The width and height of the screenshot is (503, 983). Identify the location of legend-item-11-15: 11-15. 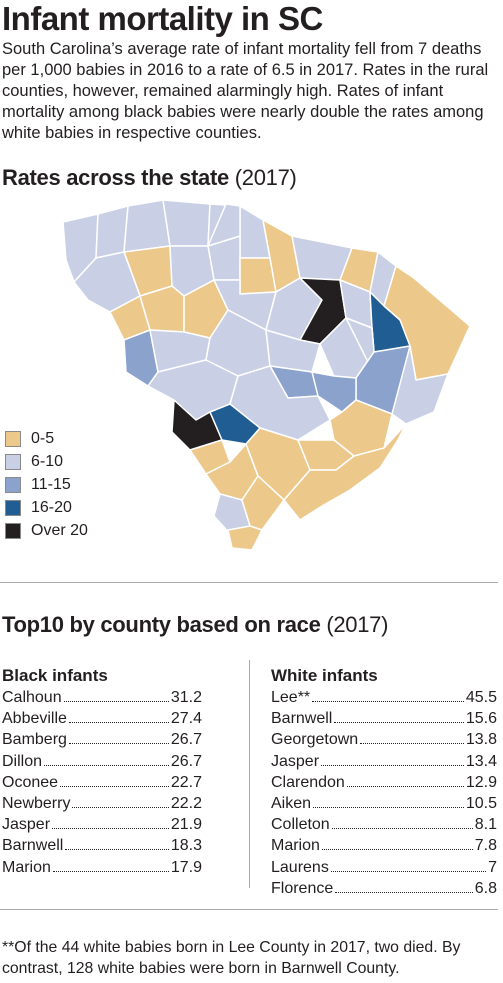
(46, 485).